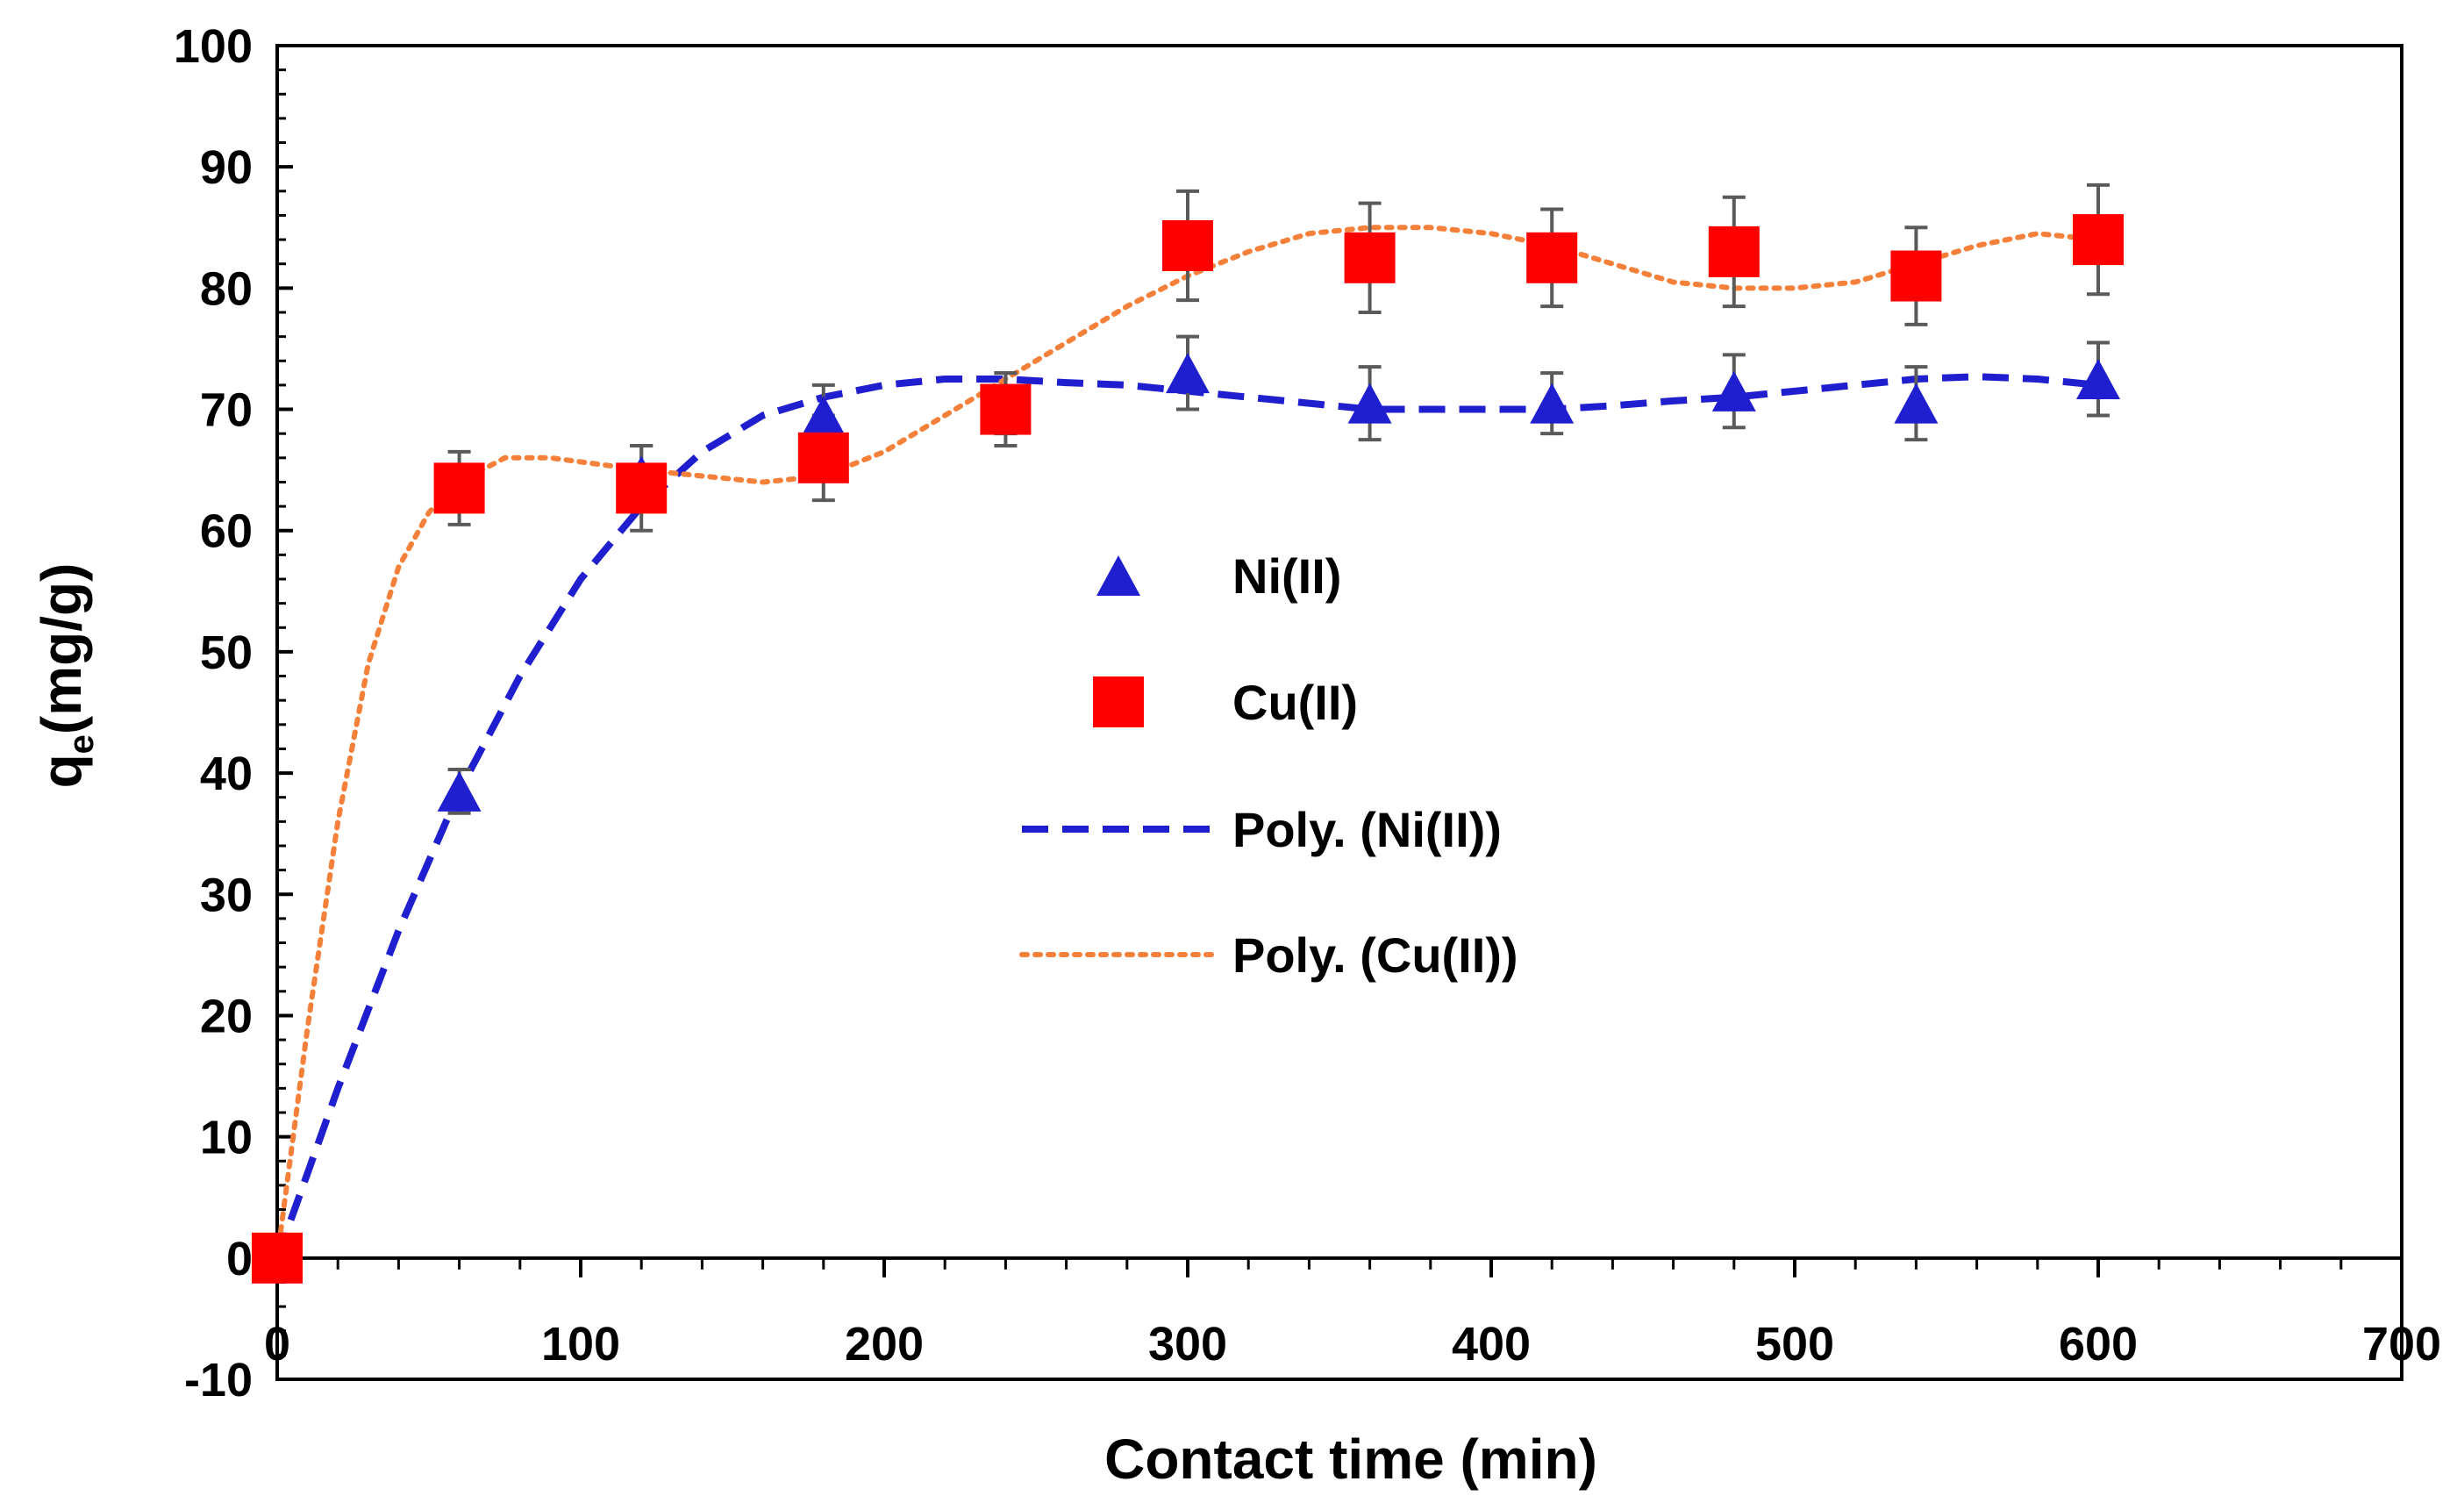 The width and height of the screenshot is (2464, 1503). I want to click on x-tick-label: 400, so click(1491, 1344).